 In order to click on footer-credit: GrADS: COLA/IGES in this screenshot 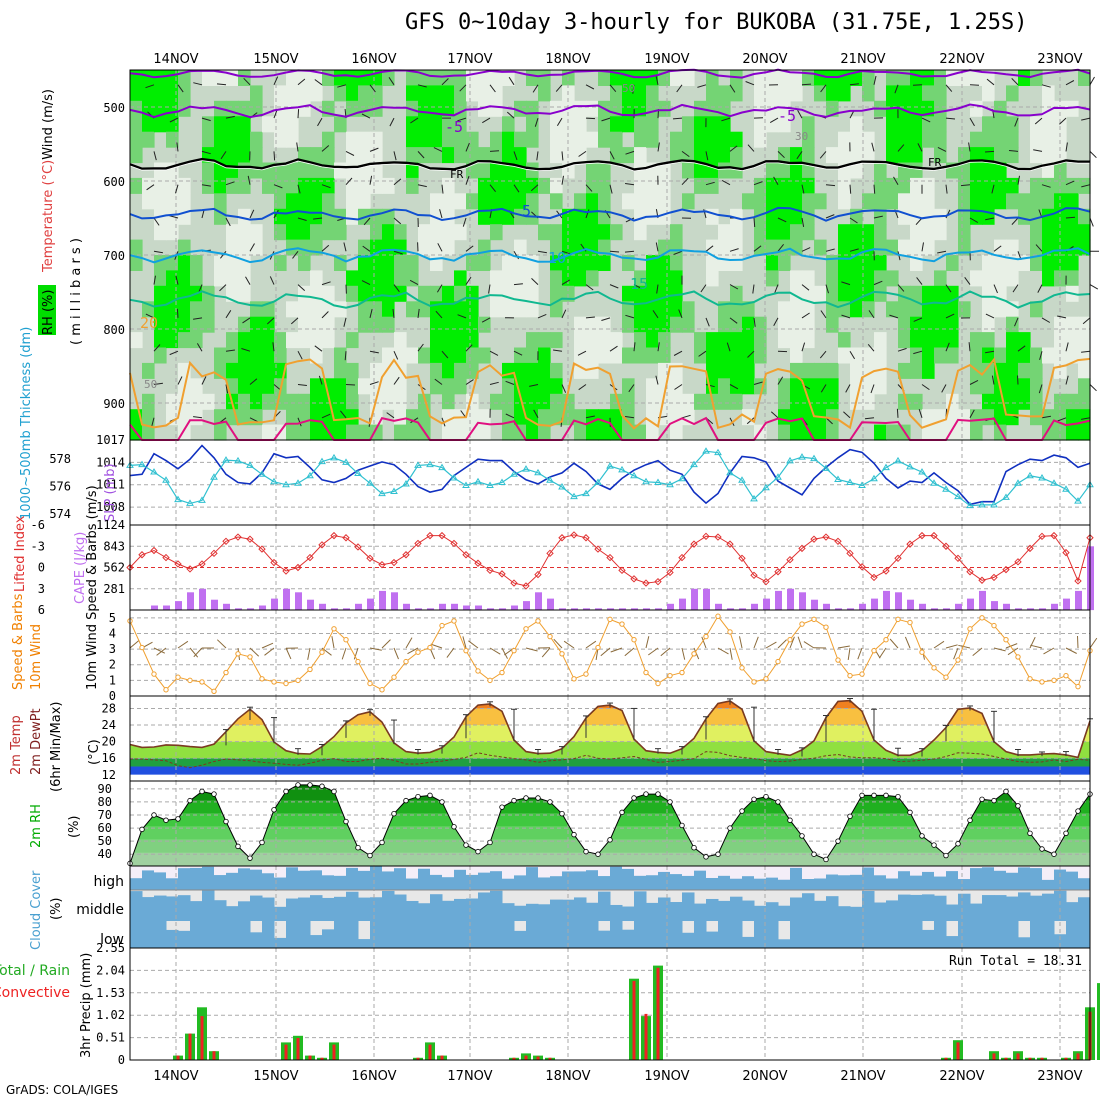, I will do `click(62, 1090)`.